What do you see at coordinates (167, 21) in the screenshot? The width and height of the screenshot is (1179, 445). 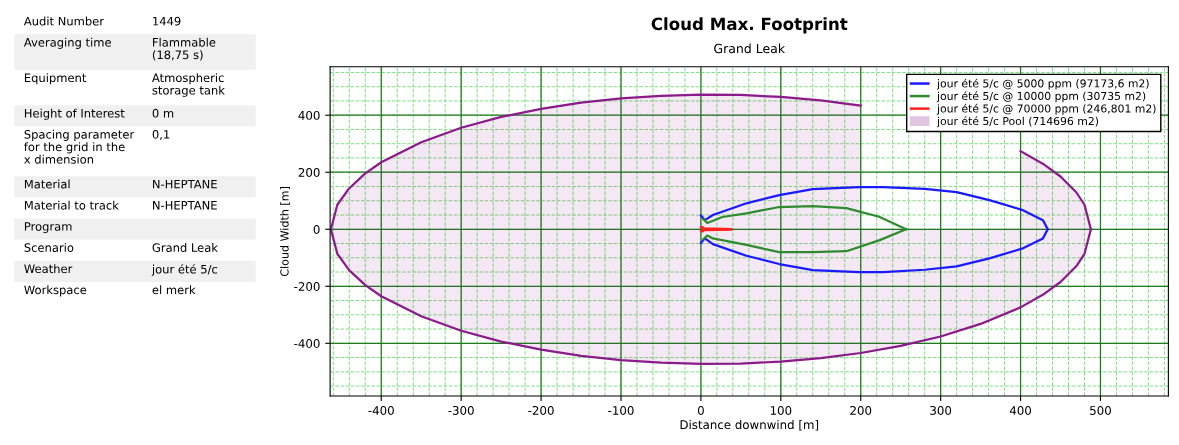 I see `text: 1449` at bounding box center [167, 21].